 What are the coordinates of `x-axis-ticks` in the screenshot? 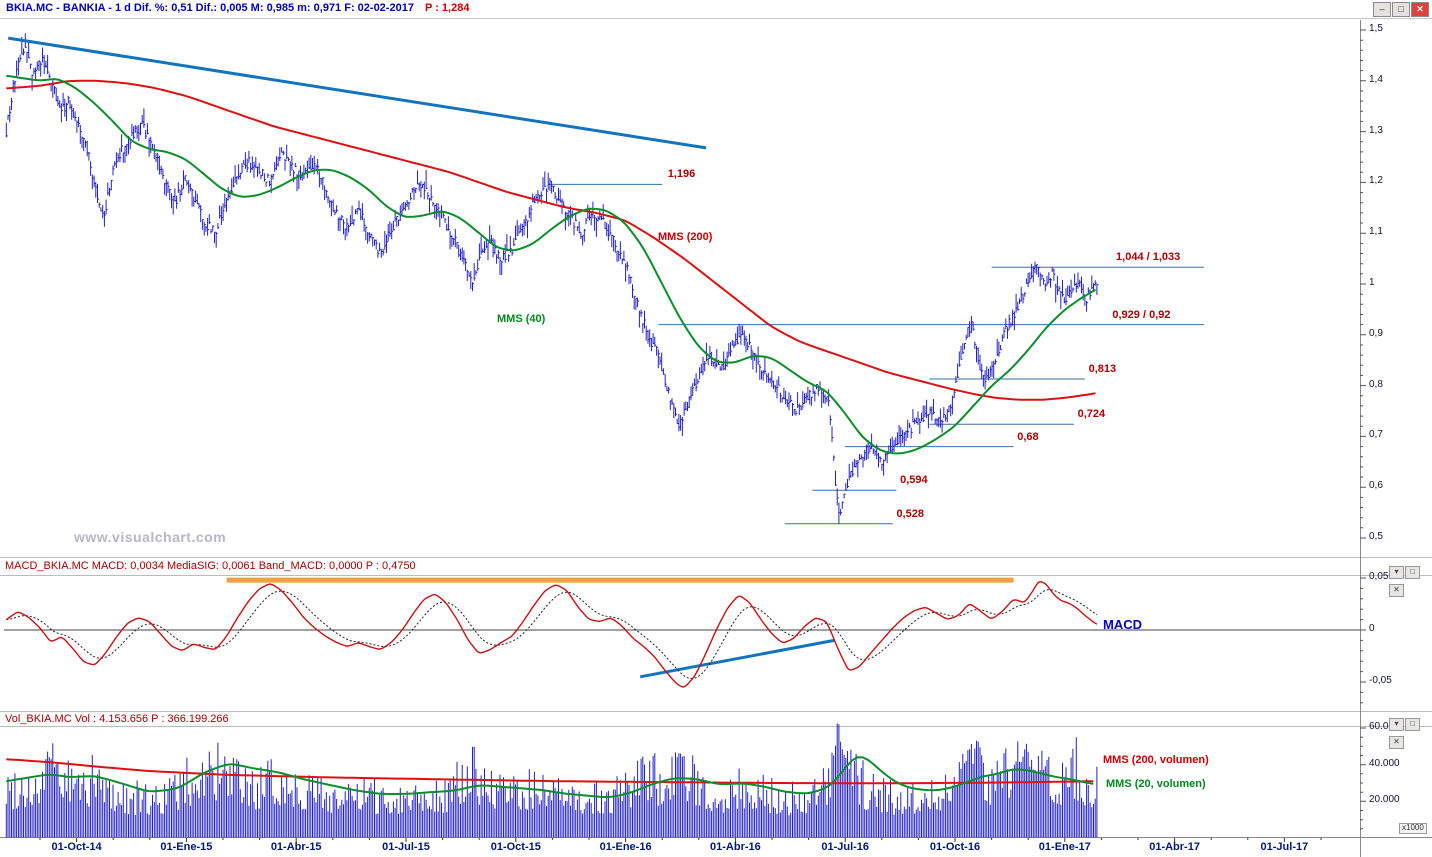 It's located at (680, 840).